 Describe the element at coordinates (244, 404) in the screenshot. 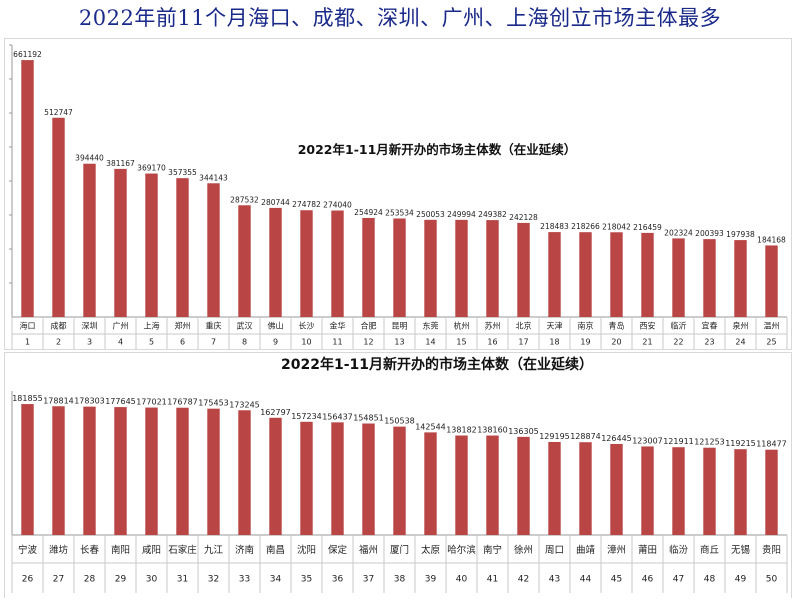

I see `data-label: 173245` at that location.